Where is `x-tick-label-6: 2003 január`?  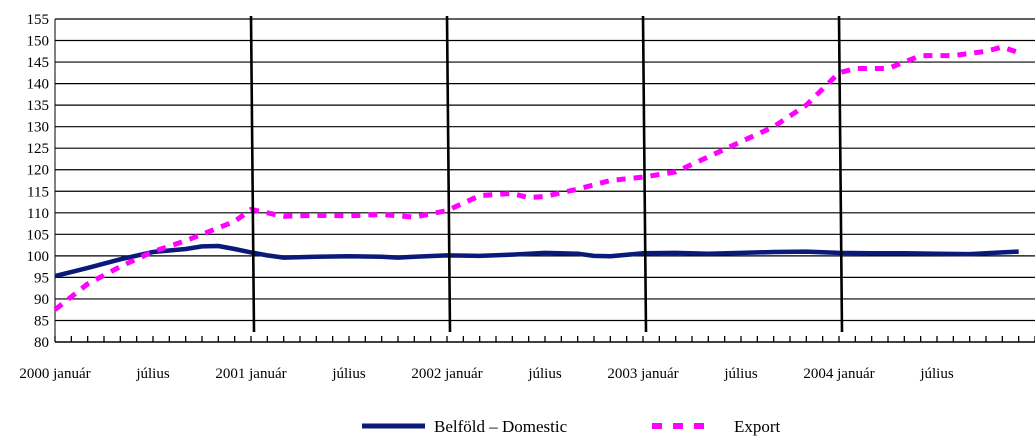 x-tick-label-6: 2003 január is located at coordinates (642, 374).